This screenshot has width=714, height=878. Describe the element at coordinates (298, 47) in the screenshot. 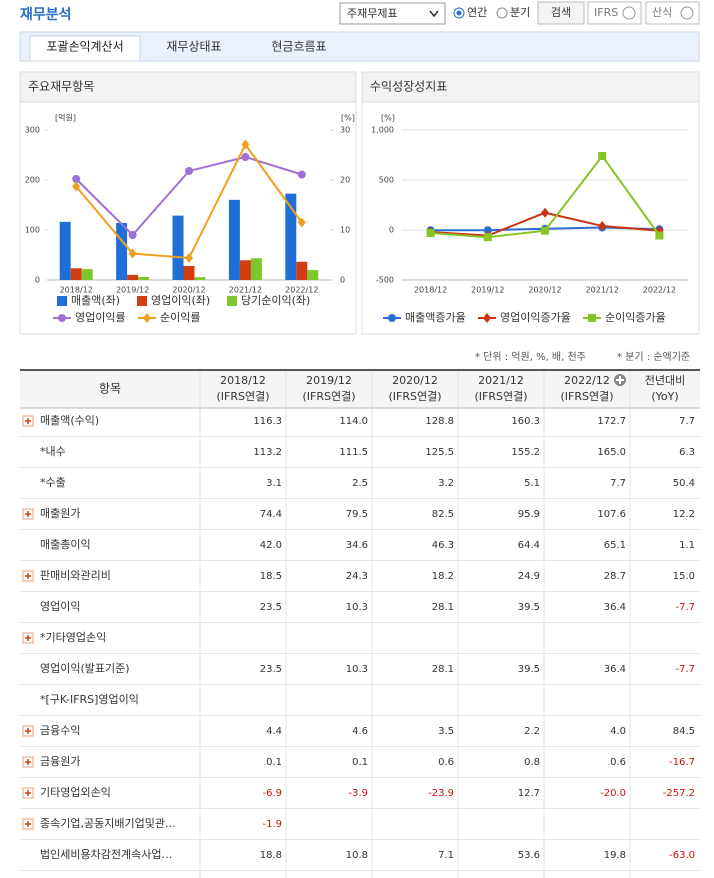

I see `tab-label: 현금흐름표` at that location.